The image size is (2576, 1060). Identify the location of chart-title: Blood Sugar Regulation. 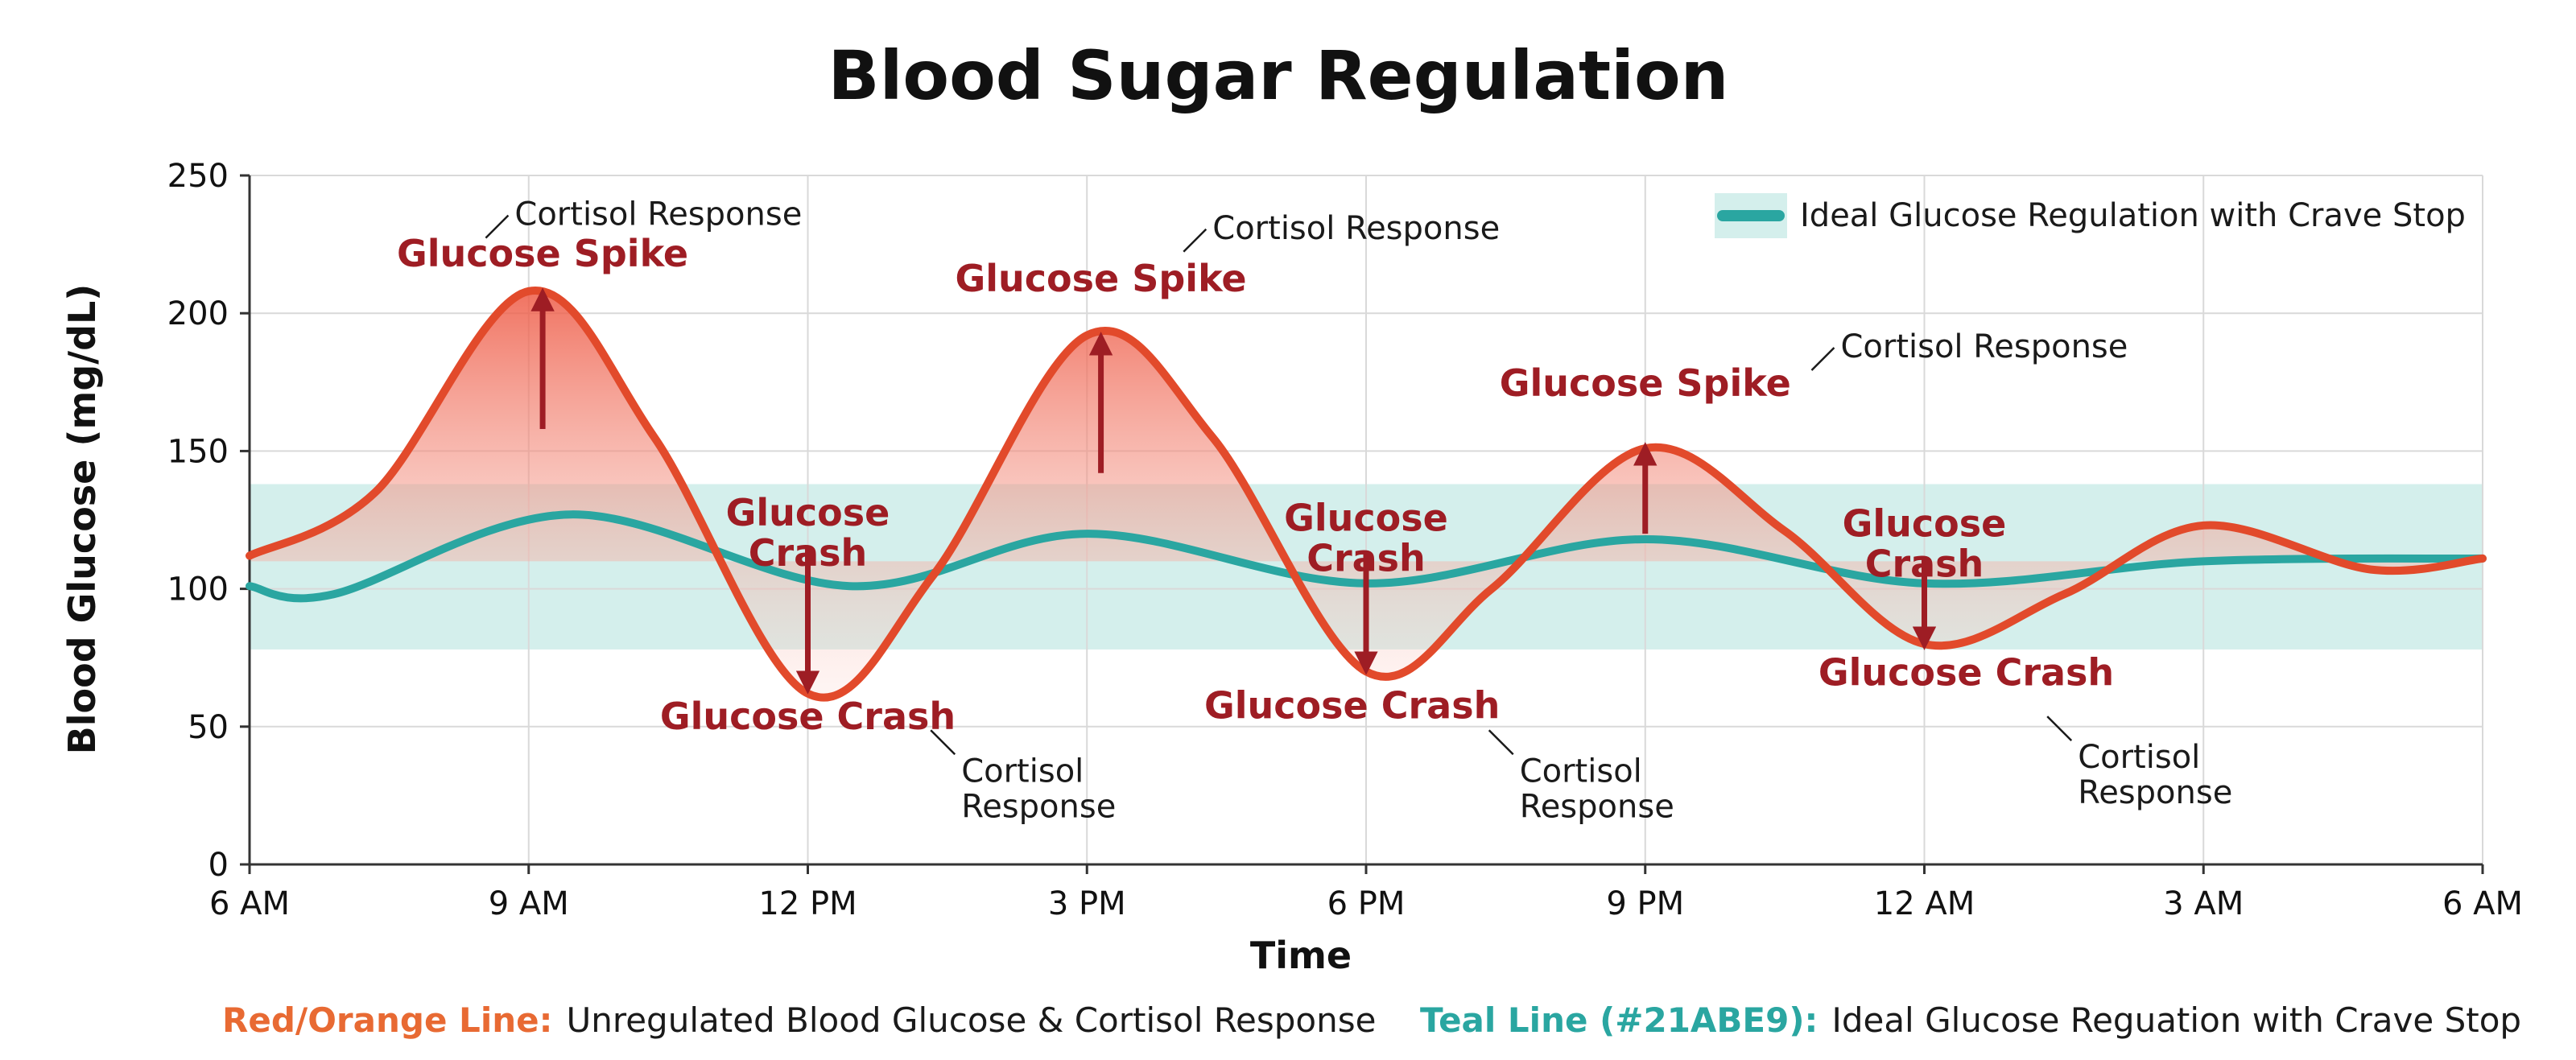
(1278, 75).